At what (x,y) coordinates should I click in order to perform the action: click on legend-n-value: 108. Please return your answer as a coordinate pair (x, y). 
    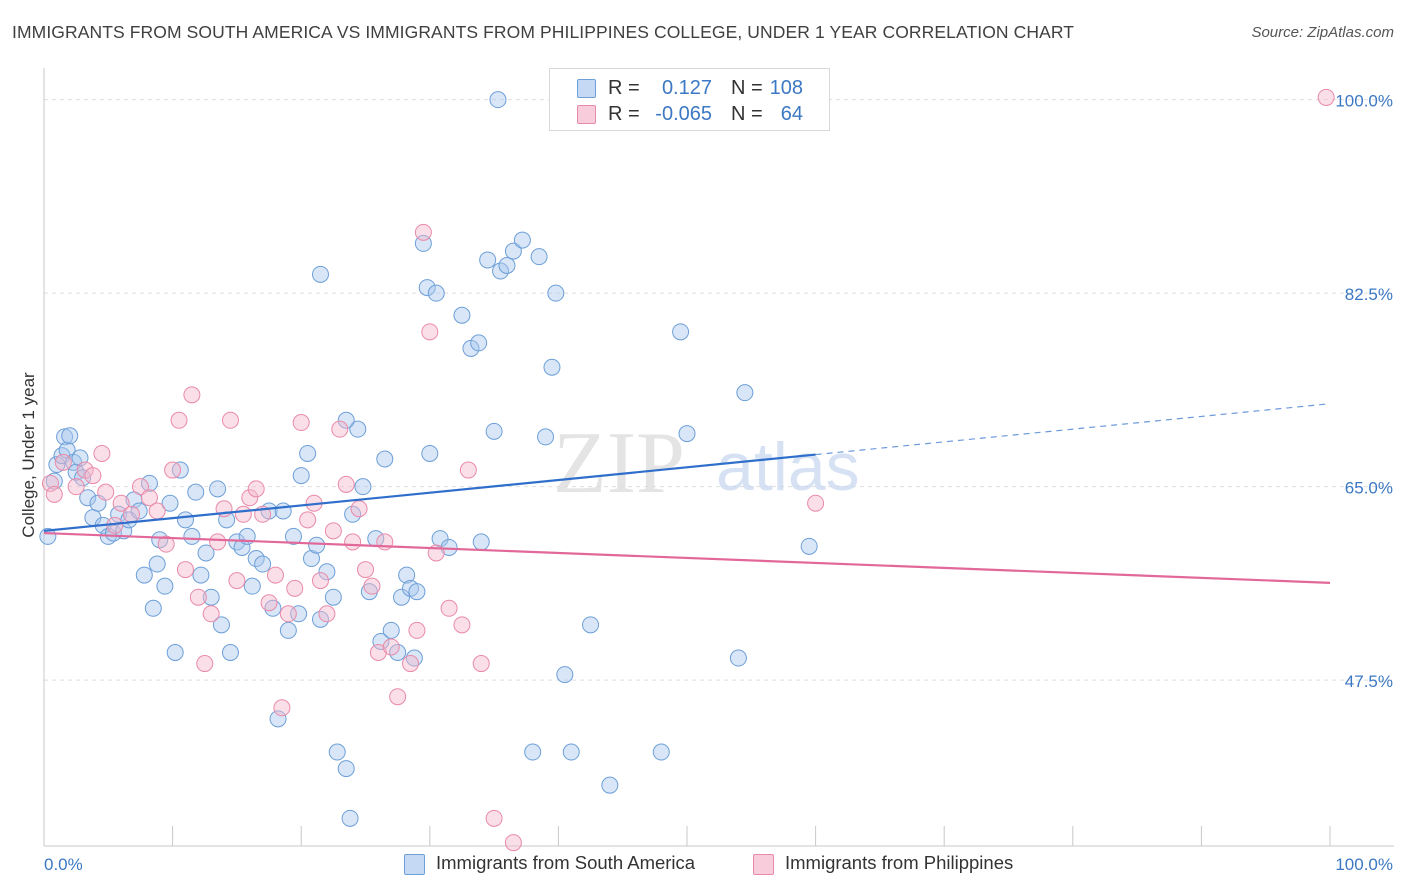
    Looking at the image, I should click on (786, 88).